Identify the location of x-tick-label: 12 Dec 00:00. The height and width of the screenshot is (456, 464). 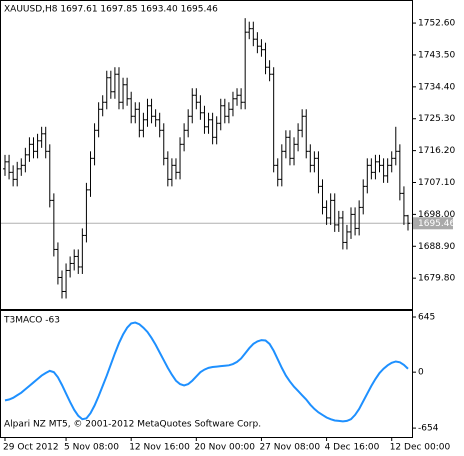
(420, 448).